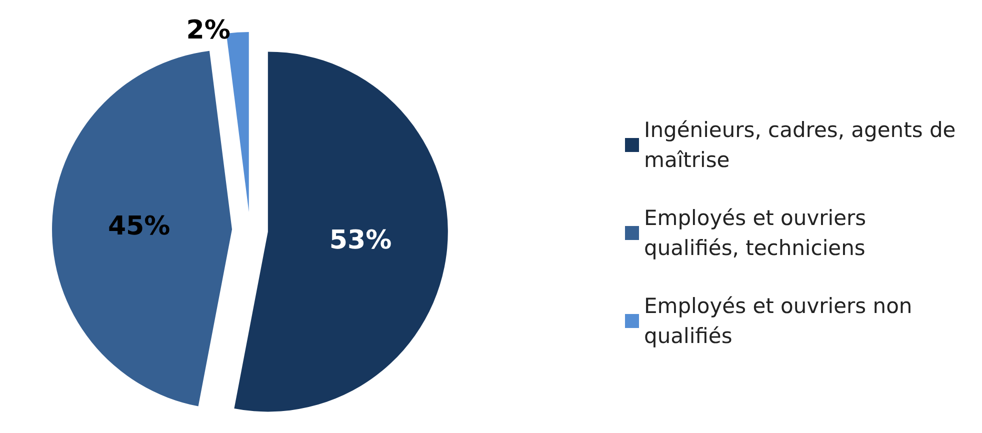  I want to click on data-label: 45%, so click(139, 227).